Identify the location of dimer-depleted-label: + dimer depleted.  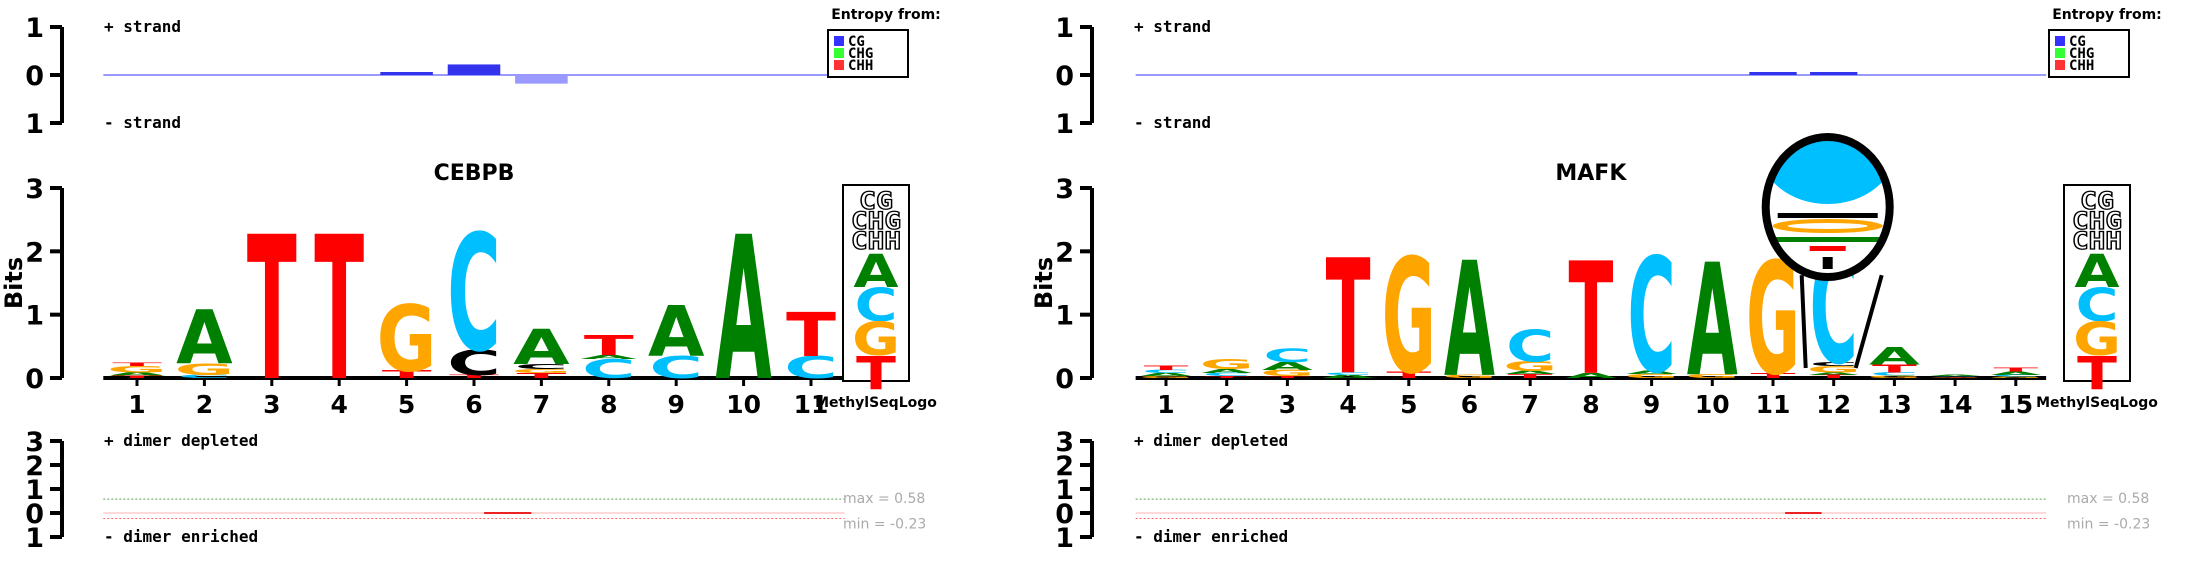
(1211, 440).